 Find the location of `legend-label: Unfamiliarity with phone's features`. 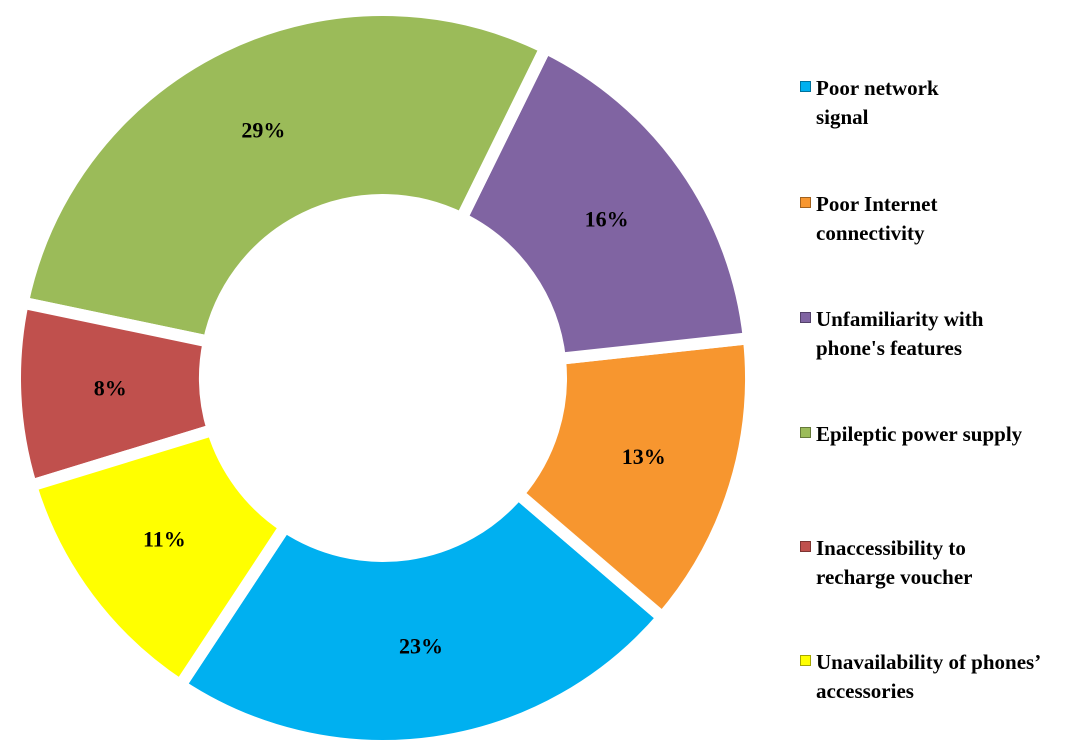

legend-label: Unfamiliarity with phone's features is located at coordinates (900, 333).